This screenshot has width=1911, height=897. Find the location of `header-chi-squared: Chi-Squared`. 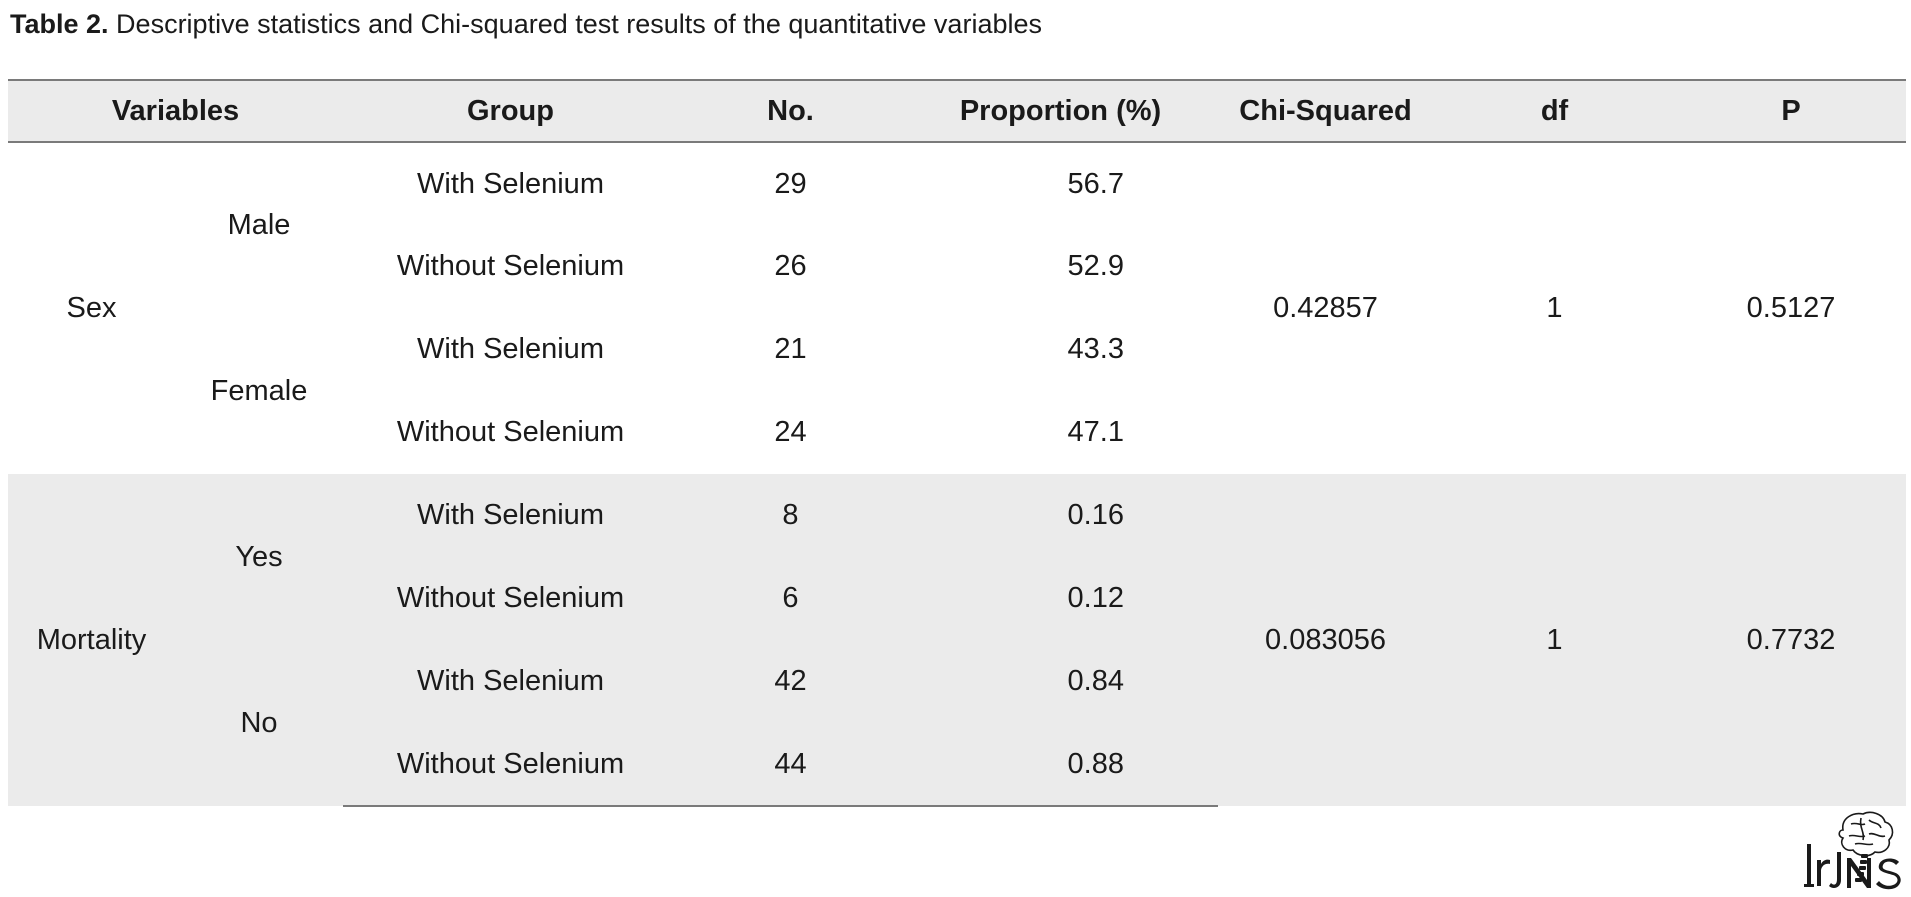

header-chi-squared: Chi-Squared is located at coordinates (1325, 111).